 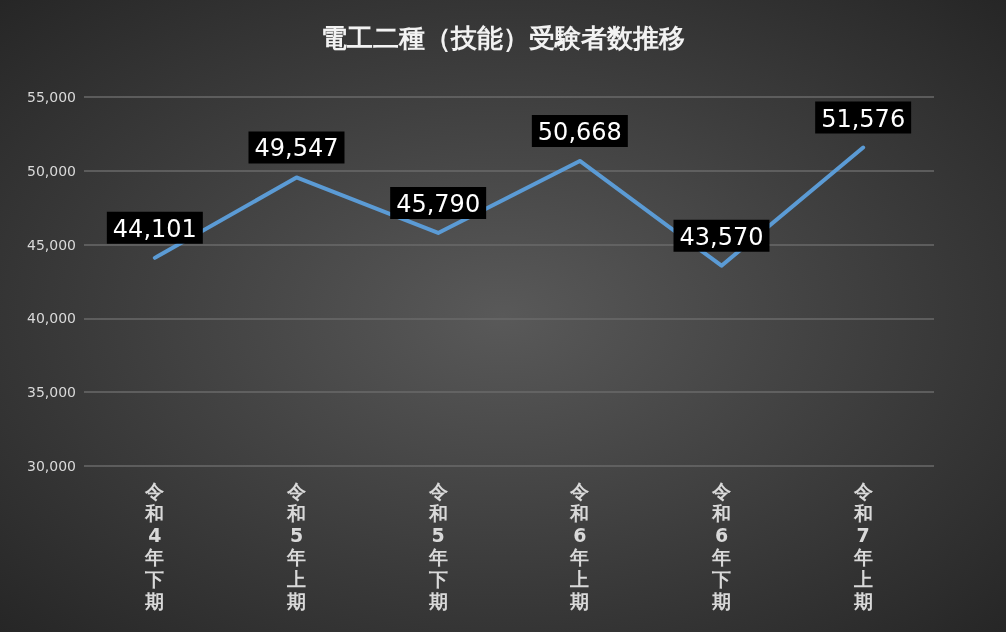 What do you see at coordinates (51, 392) in the screenshot?
I see `y-tick-label: 35,000` at bounding box center [51, 392].